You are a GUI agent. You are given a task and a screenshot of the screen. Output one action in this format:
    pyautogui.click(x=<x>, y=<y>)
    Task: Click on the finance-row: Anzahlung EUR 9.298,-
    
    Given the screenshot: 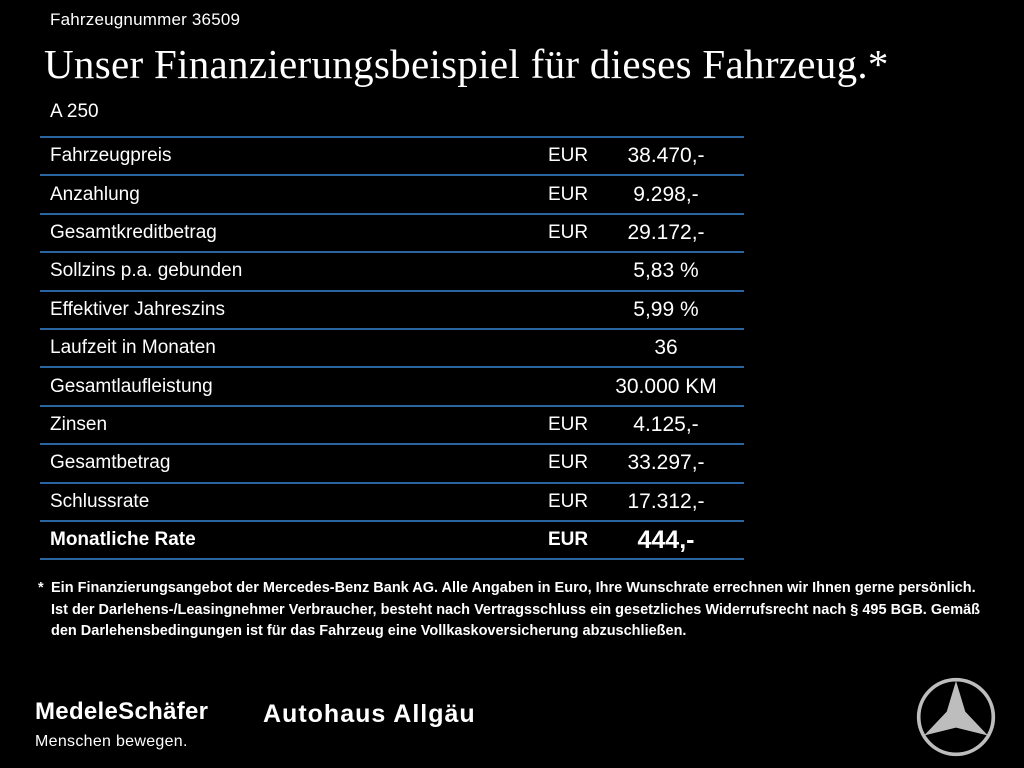 What is the action you would take?
    pyautogui.click(x=392, y=195)
    